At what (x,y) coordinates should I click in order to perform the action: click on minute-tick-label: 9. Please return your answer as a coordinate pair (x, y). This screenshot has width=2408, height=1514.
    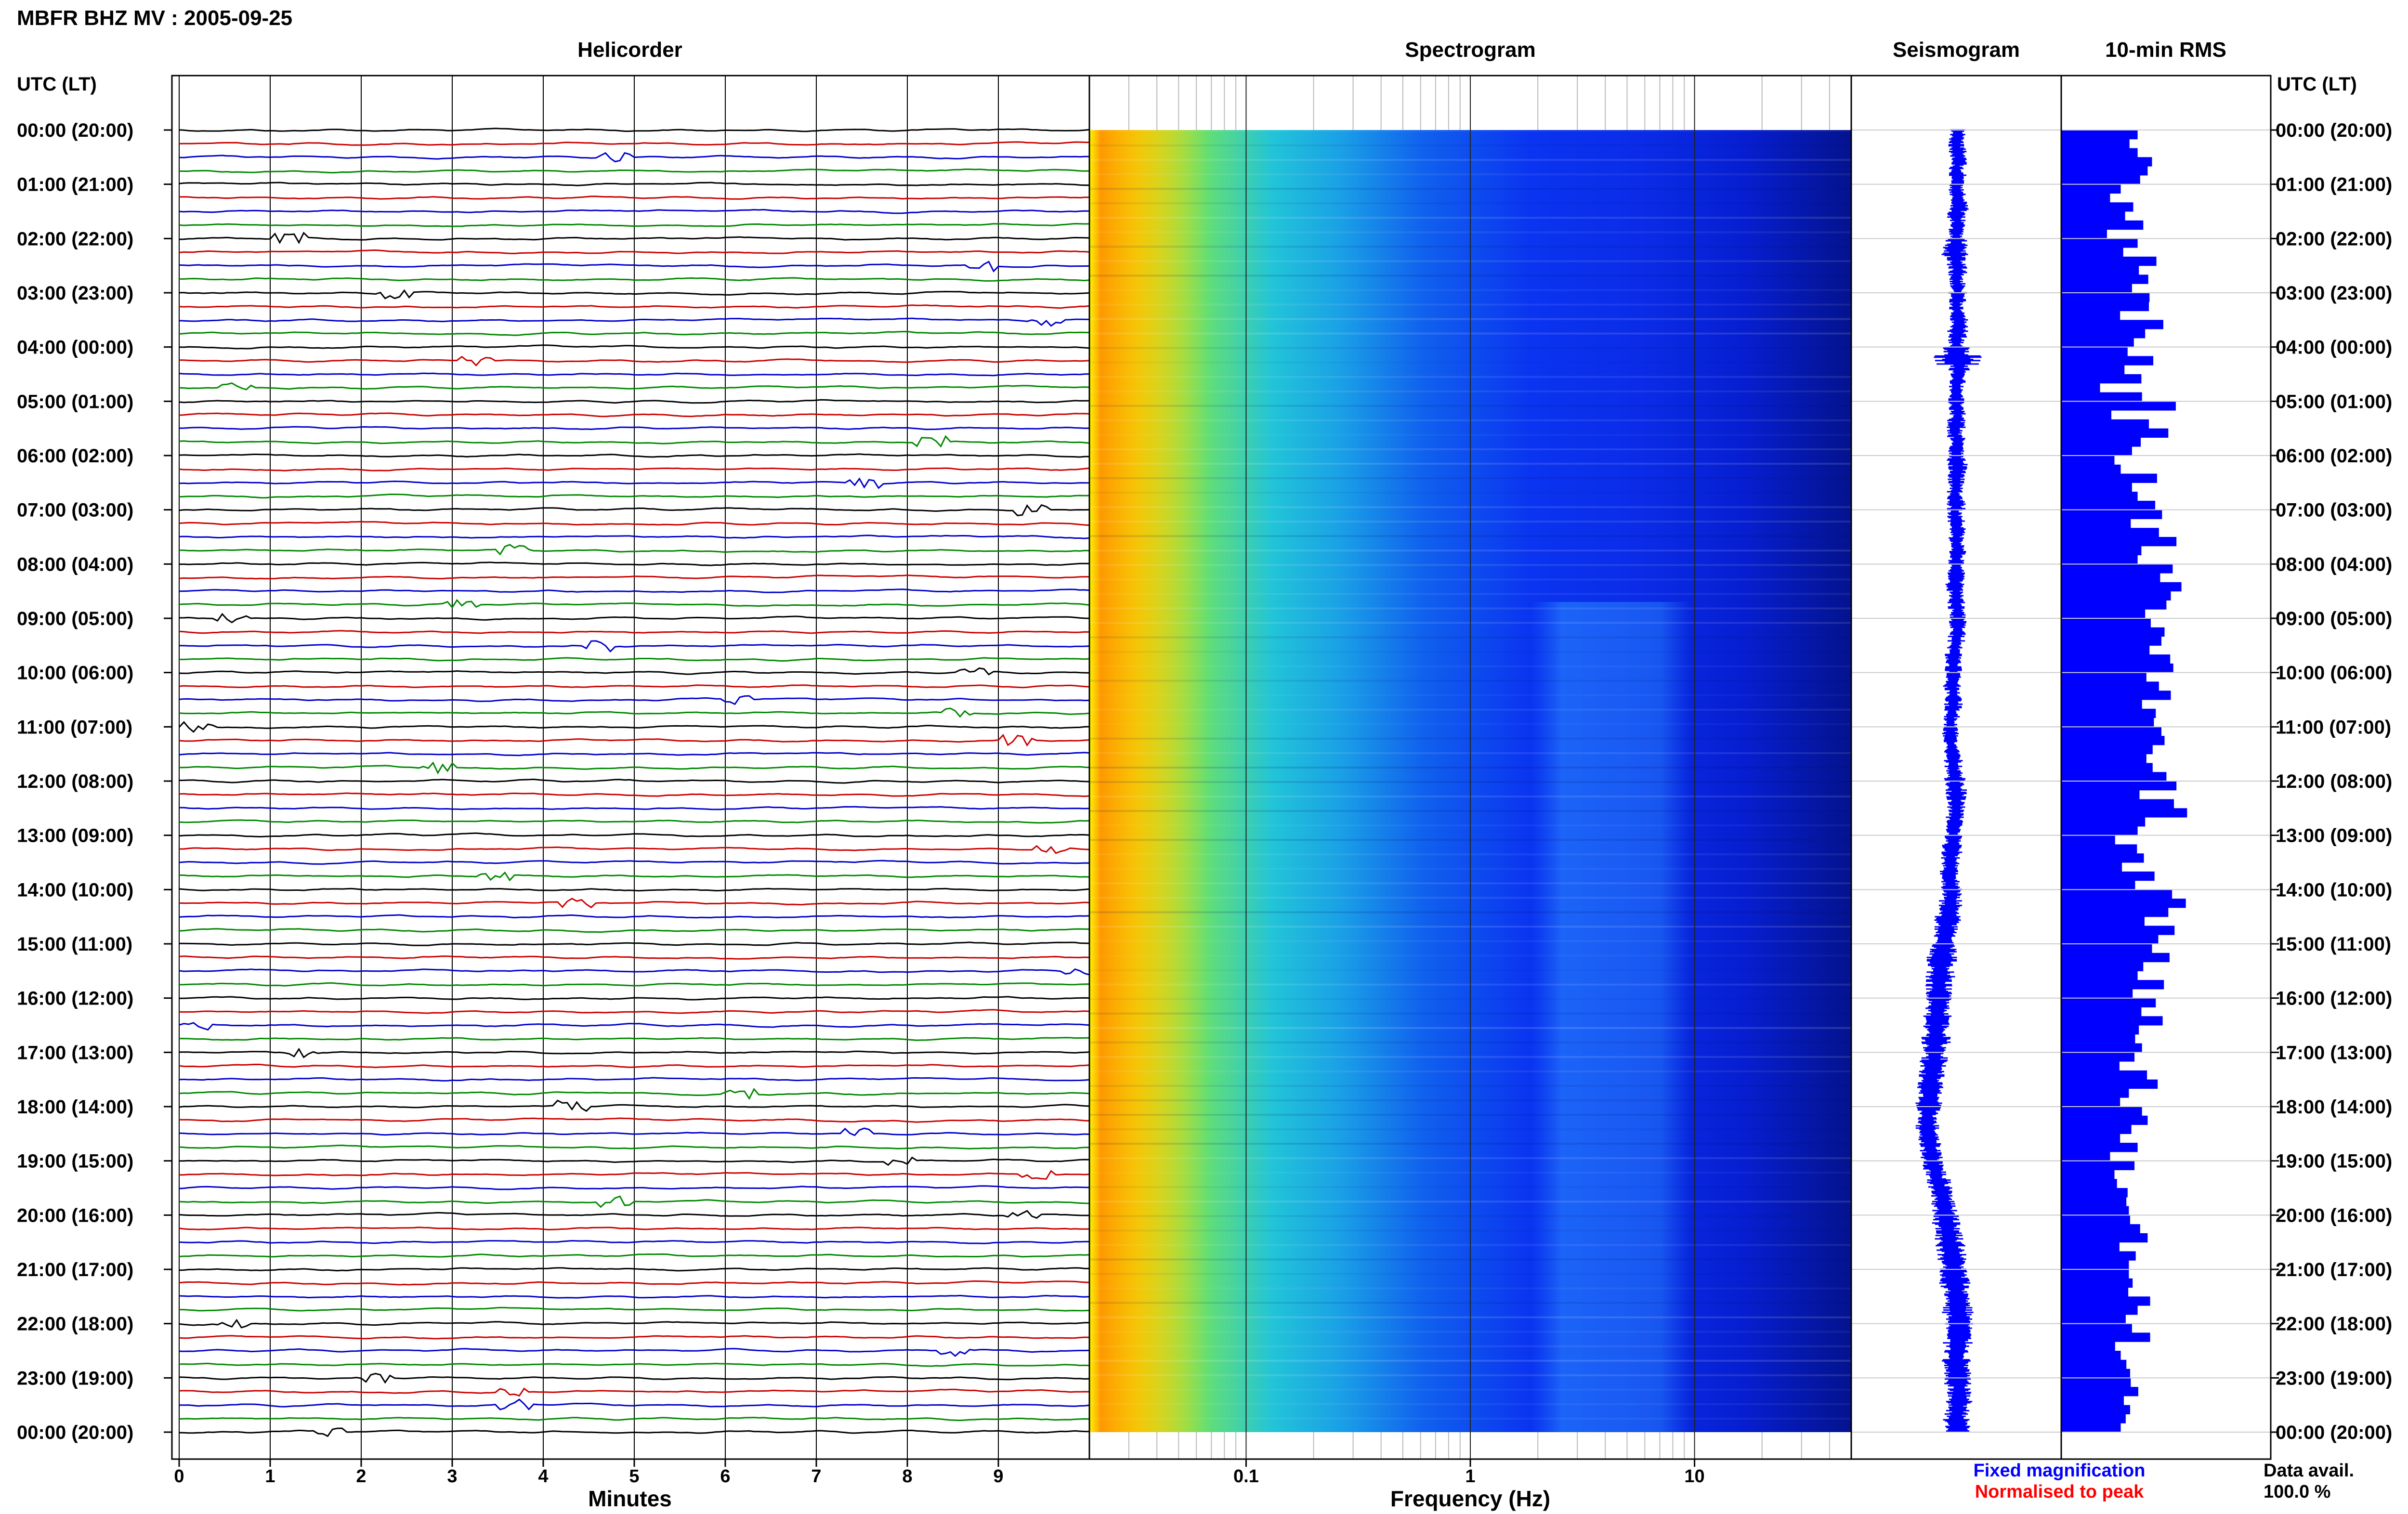
    Looking at the image, I should click on (998, 1476).